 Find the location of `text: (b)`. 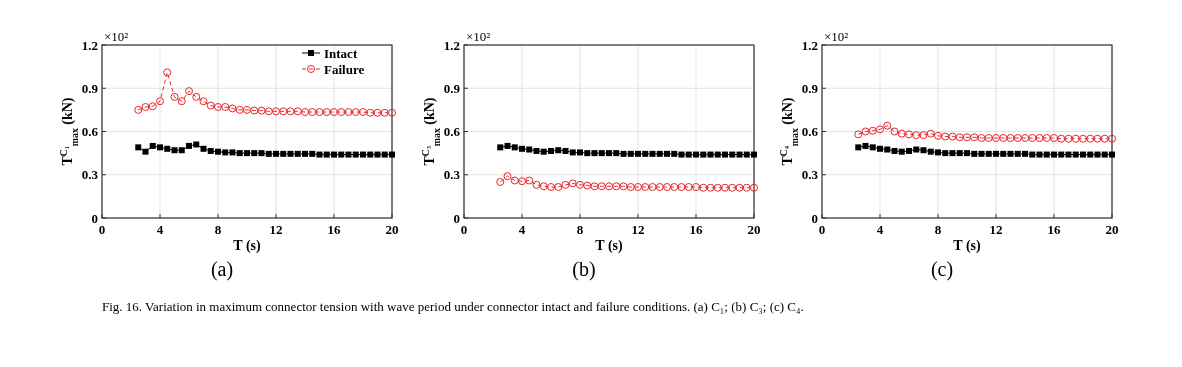

text: (b) is located at coordinates (584, 269).